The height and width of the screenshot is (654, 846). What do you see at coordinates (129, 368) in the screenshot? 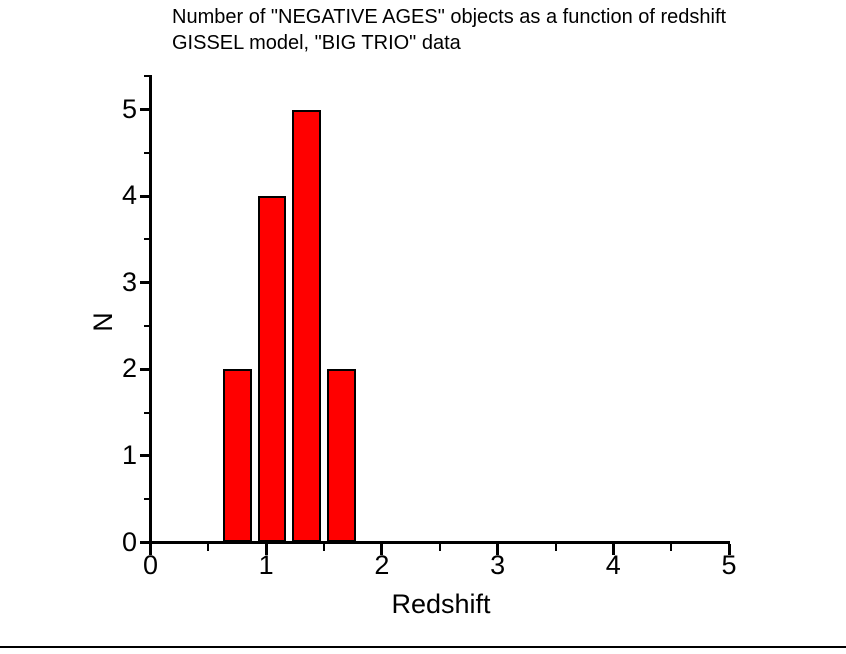
I see `y-tick-label: 2` at bounding box center [129, 368].